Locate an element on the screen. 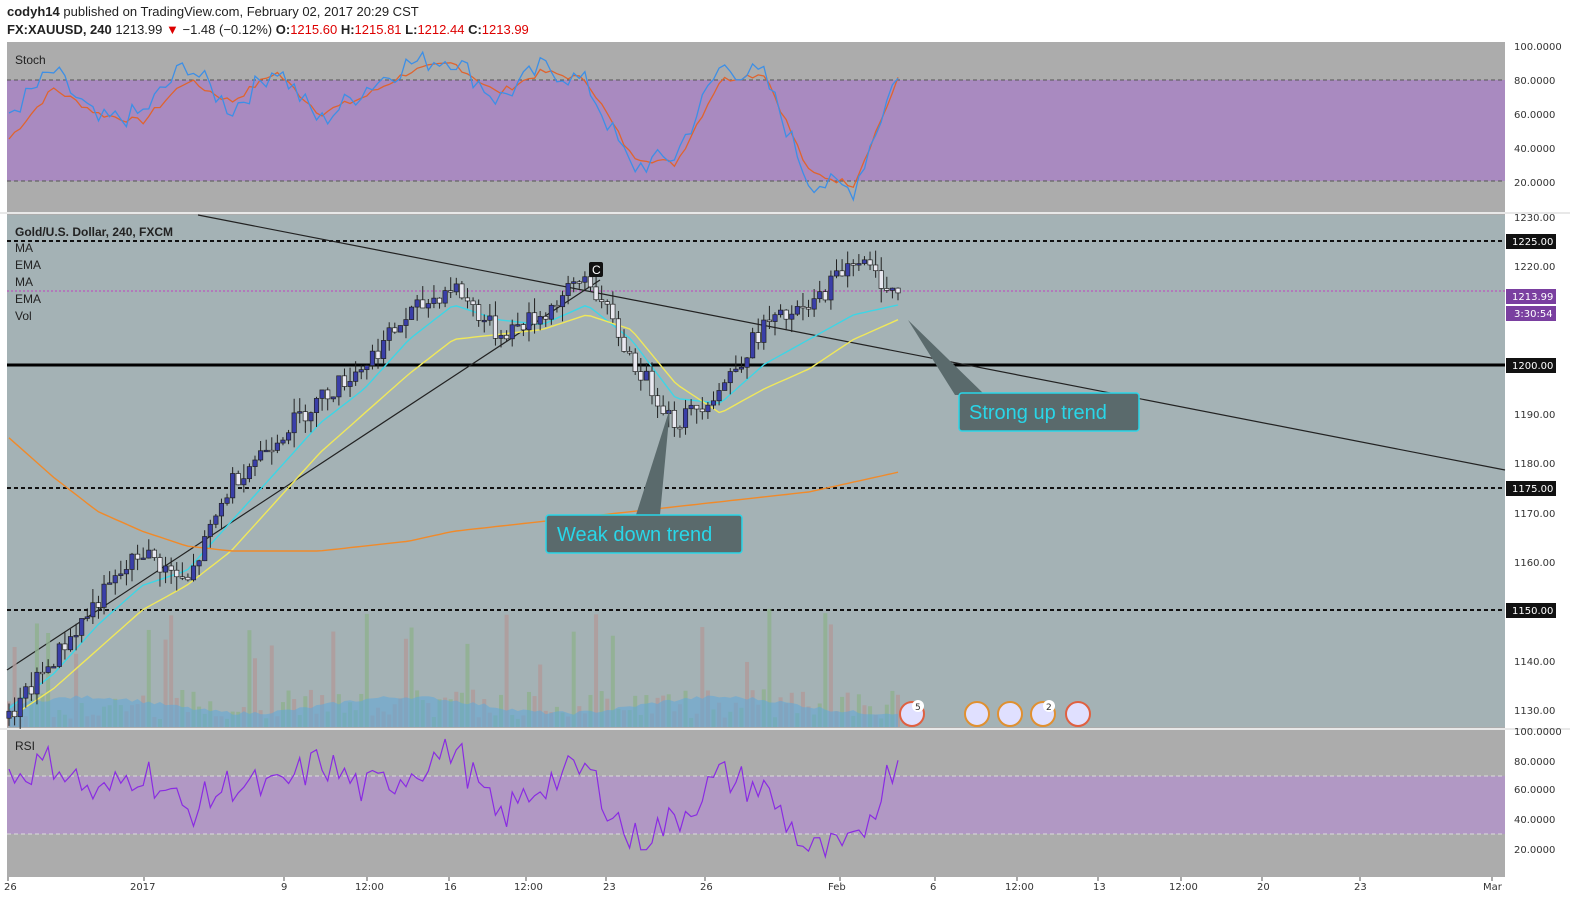  stoch-tick: 80.0000 is located at coordinates (1534, 81).